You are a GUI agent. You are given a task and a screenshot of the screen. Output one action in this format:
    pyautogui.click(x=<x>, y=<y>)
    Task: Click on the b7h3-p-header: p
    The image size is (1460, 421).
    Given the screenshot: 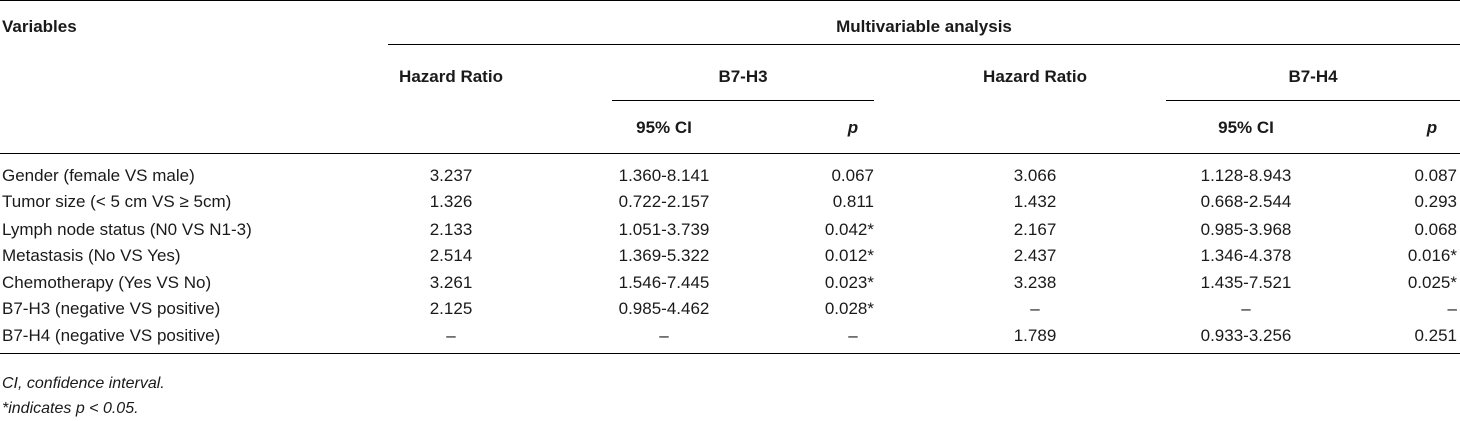 What is the action you would take?
    pyautogui.click(x=853, y=127)
    